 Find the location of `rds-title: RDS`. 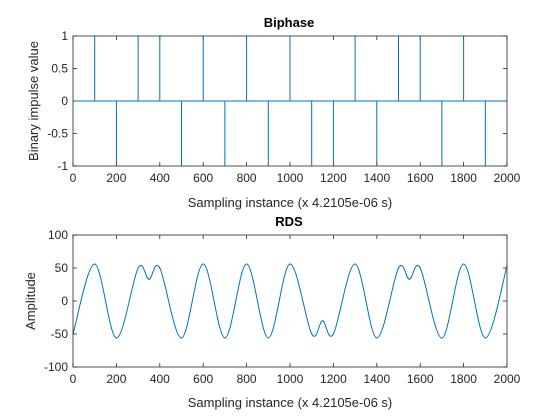

rds-title: RDS is located at coordinates (289, 221).